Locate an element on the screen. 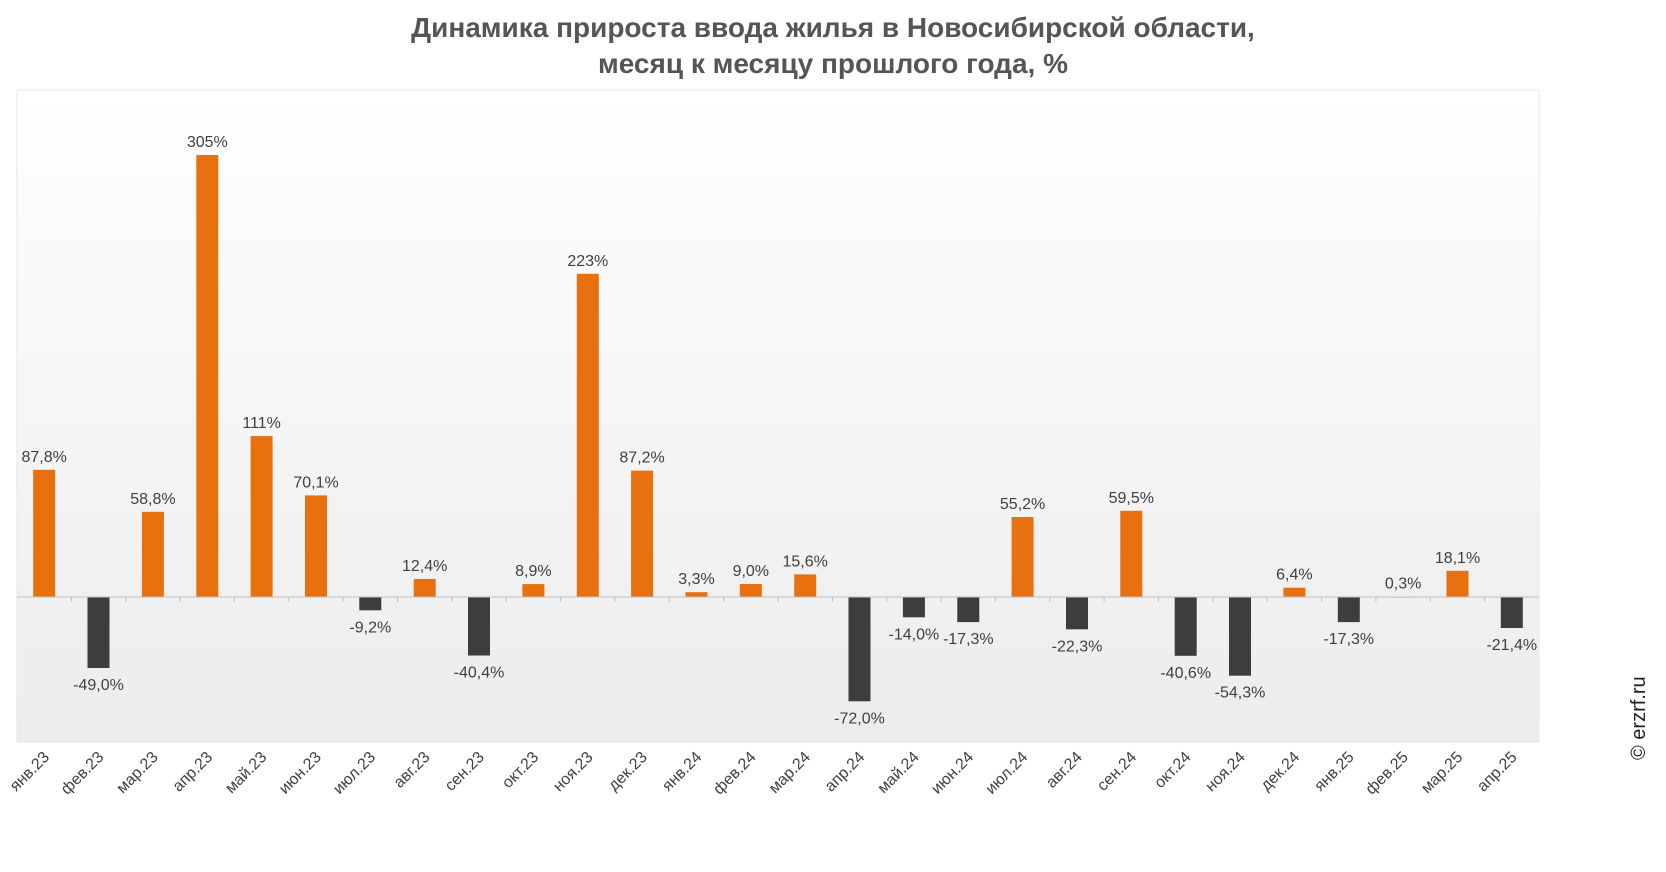 The height and width of the screenshot is (872, 1666). x-axis-label: июн.24 is located at coordinates (952, 773).